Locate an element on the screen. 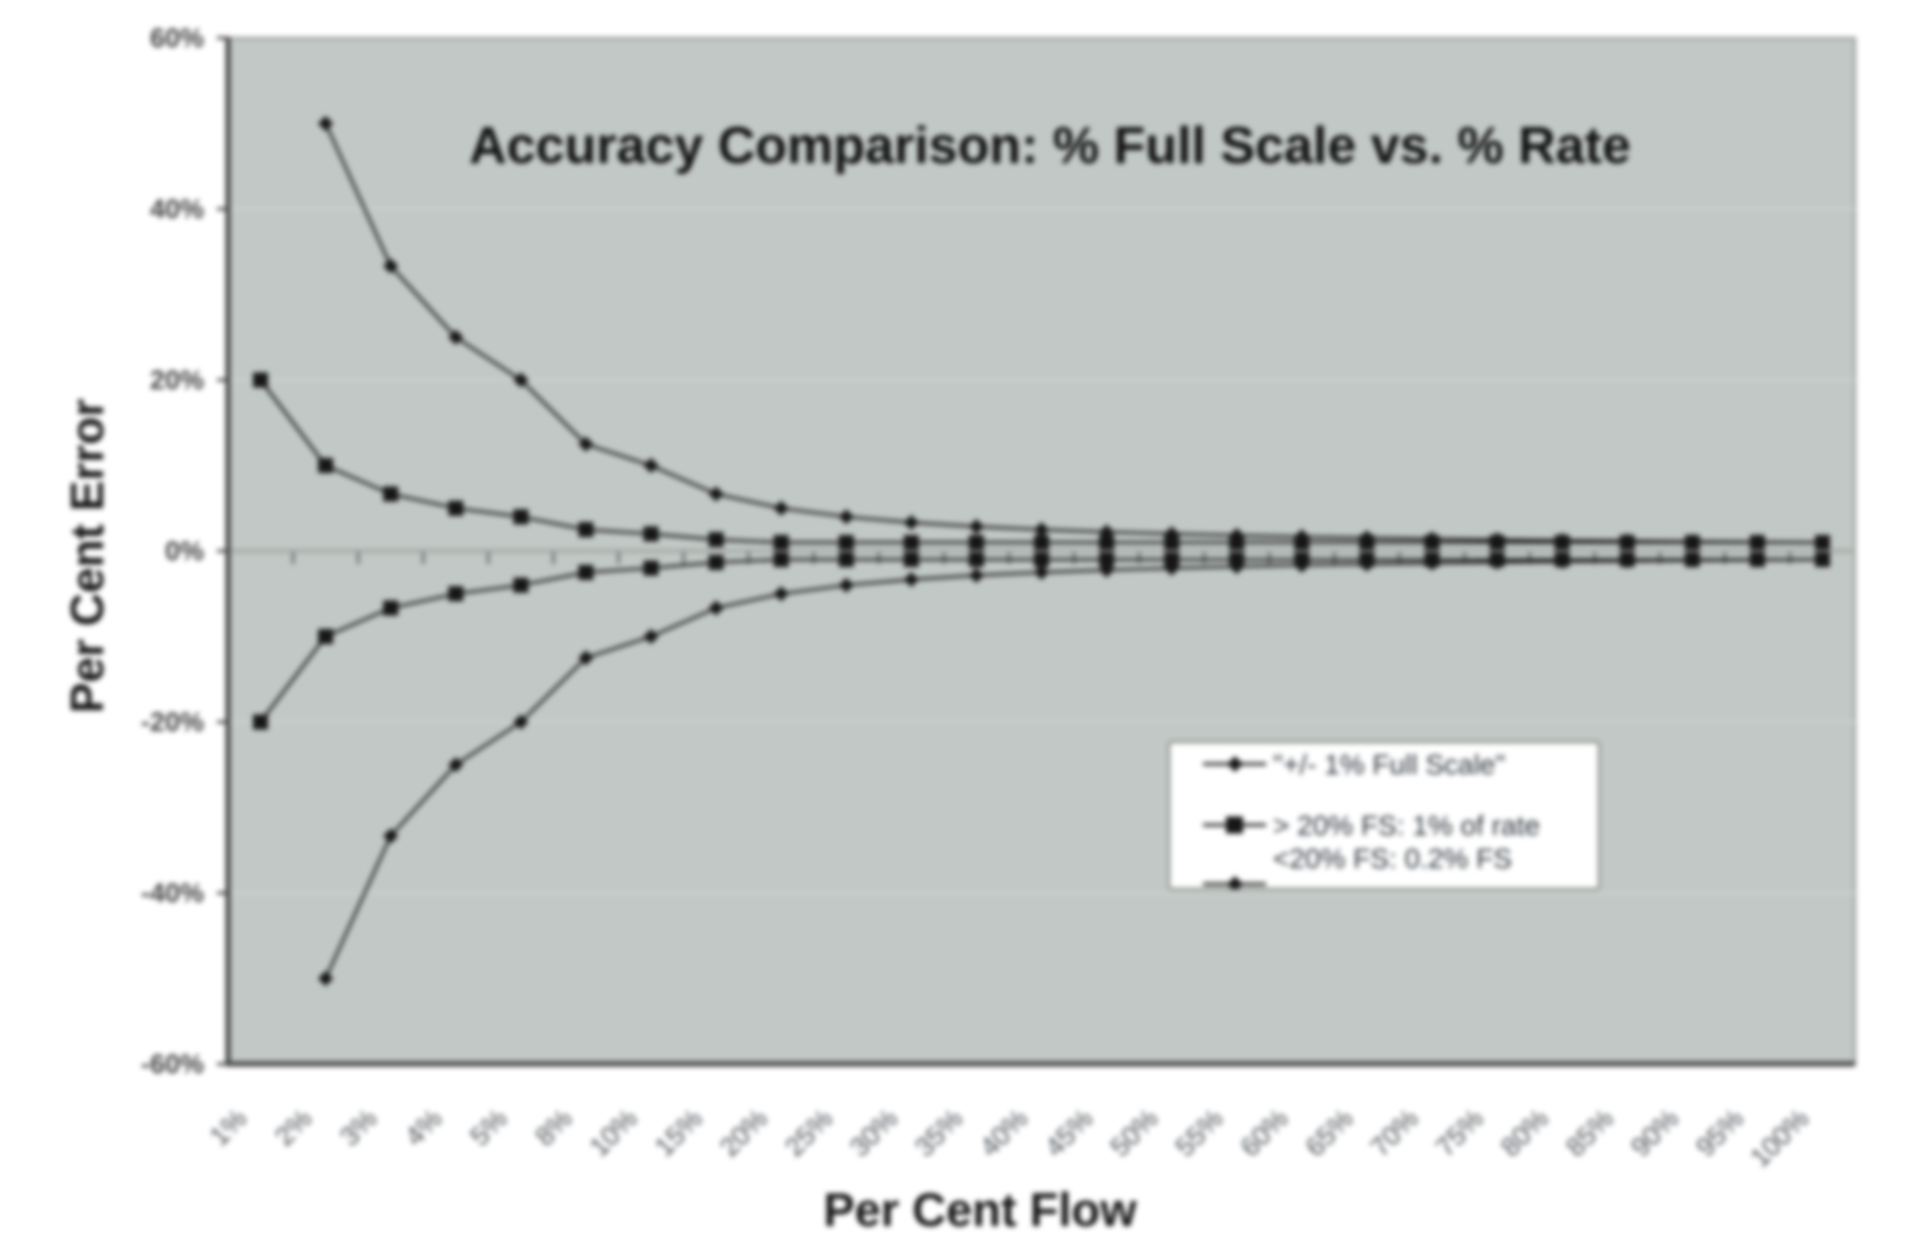 The image size is (1920, 1253). svg-text: -40% is located at coordinates (172, 893).